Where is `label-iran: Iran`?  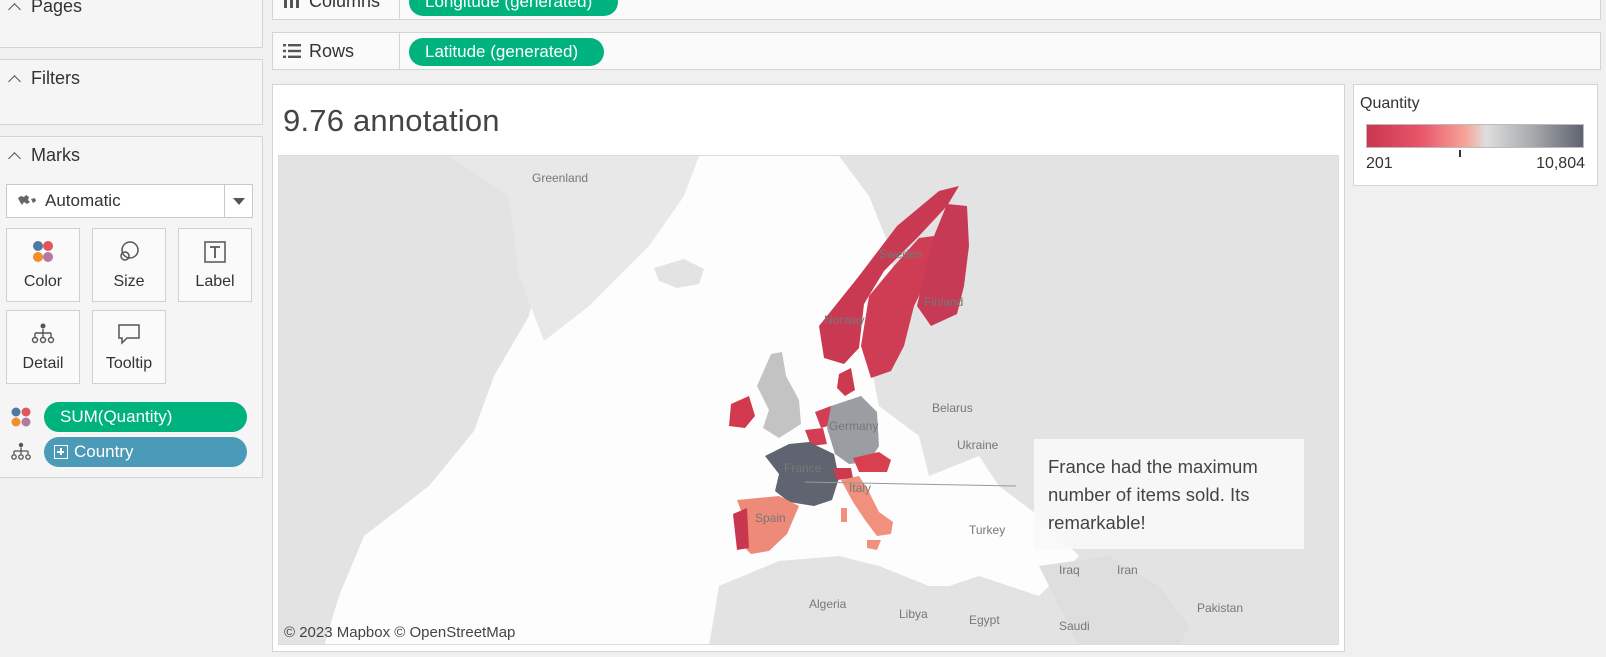
label-iran: Iran is located at coordinates (1127, 570).